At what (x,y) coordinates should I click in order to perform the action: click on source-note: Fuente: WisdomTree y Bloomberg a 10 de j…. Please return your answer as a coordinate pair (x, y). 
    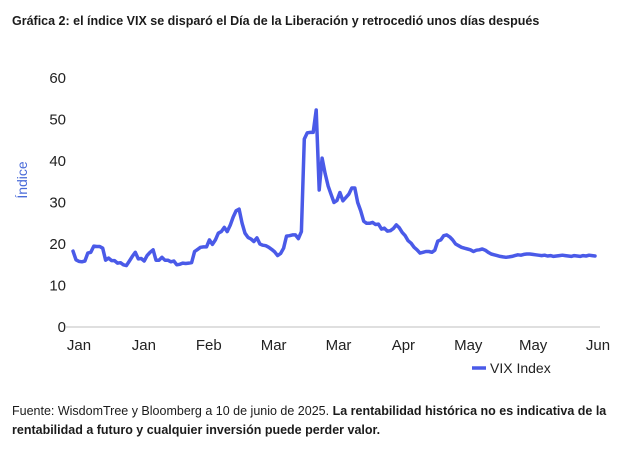
    Looking at the image, I should click on (171, 411).